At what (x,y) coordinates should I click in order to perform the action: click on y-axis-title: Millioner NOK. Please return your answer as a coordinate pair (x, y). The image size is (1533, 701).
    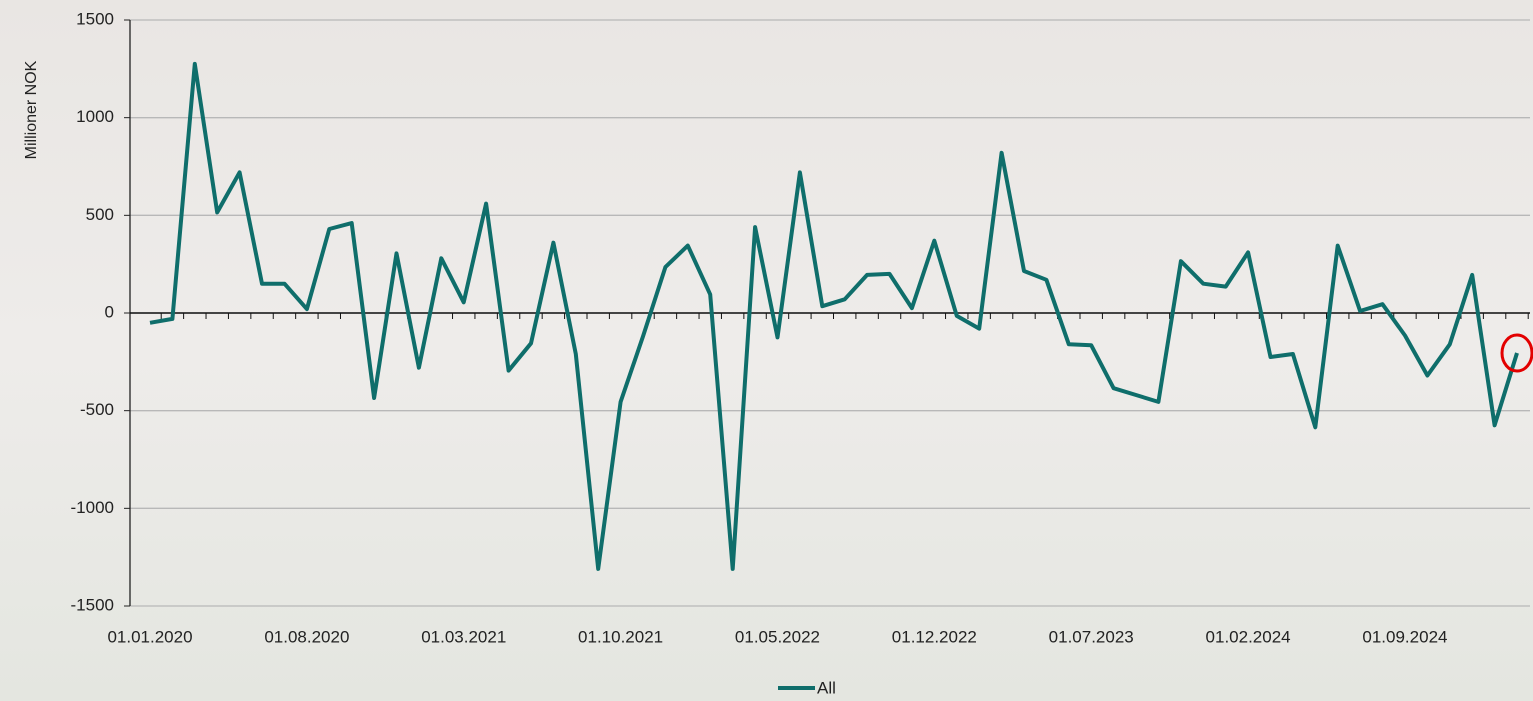
    Looking at the image, I should click on (31, 109).